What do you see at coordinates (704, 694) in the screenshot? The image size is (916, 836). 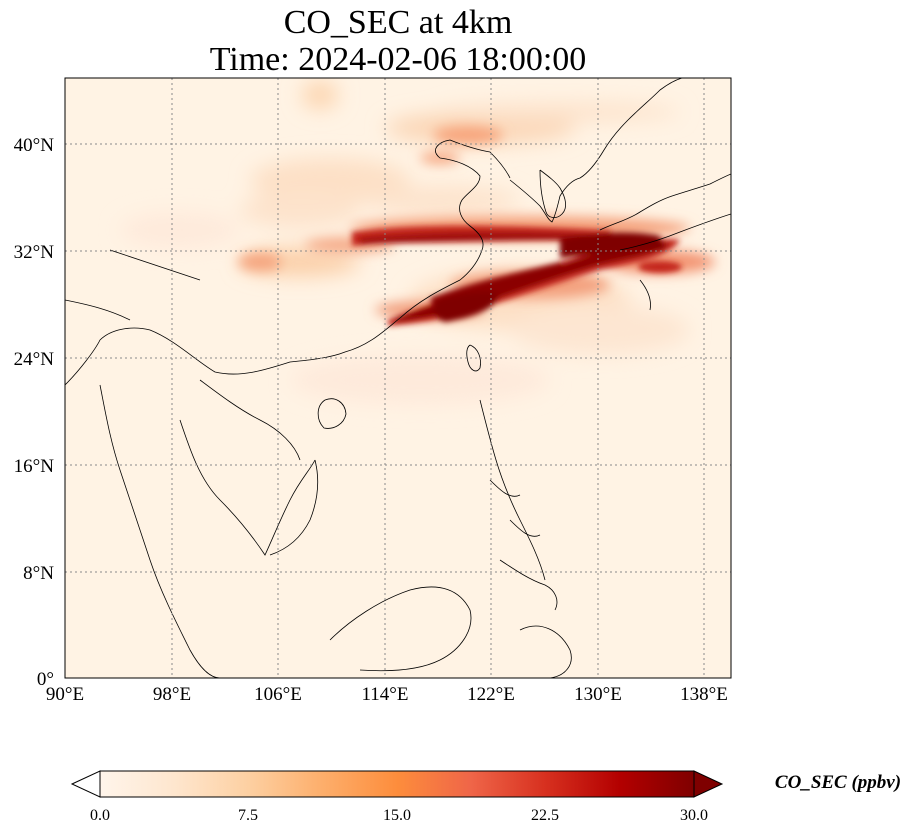 I see `lon-tick-label: 138°E` at bounding box center [704, 694].